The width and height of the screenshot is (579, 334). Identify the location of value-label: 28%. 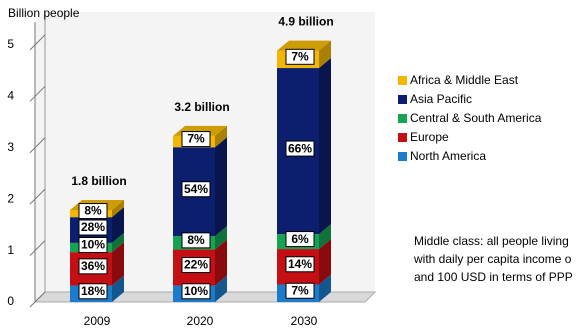
(93, 227).